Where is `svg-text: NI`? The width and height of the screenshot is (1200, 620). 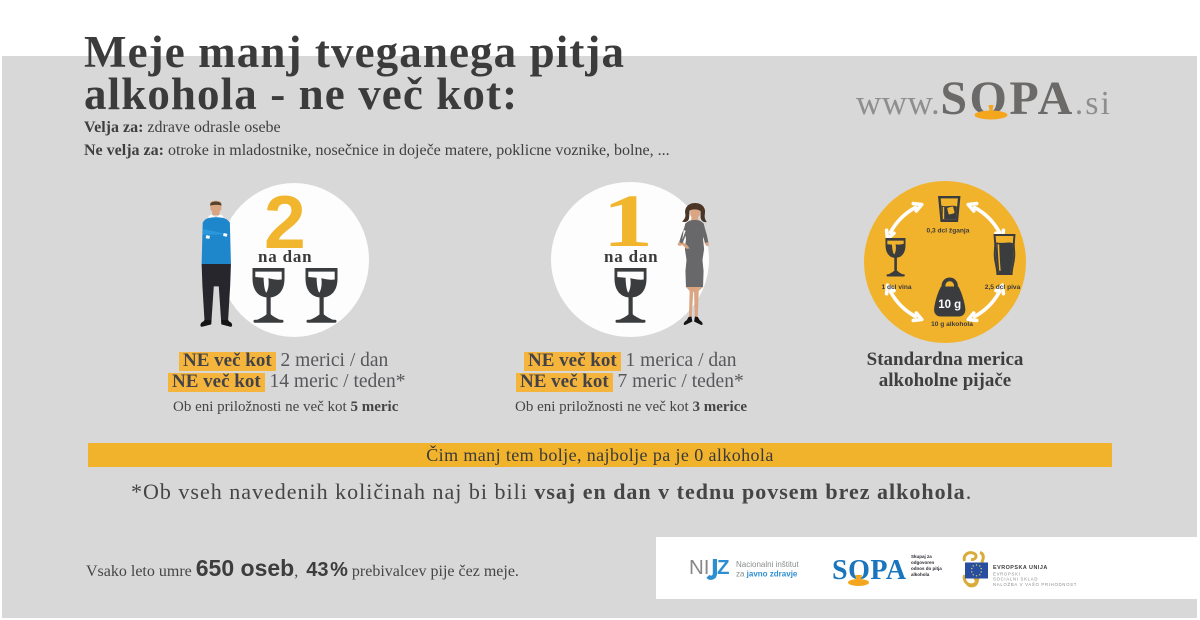 svg-text: NI is located at coordinates (699, 568).